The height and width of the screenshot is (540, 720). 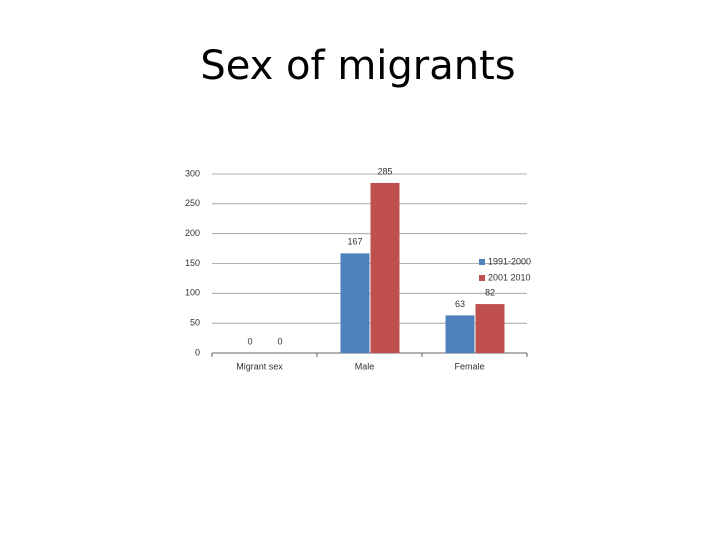 What do you see at coordinates (357, 66) in the screenshot?
I see `chart-title: Sex of migrants` at bounding box center [357, 66].